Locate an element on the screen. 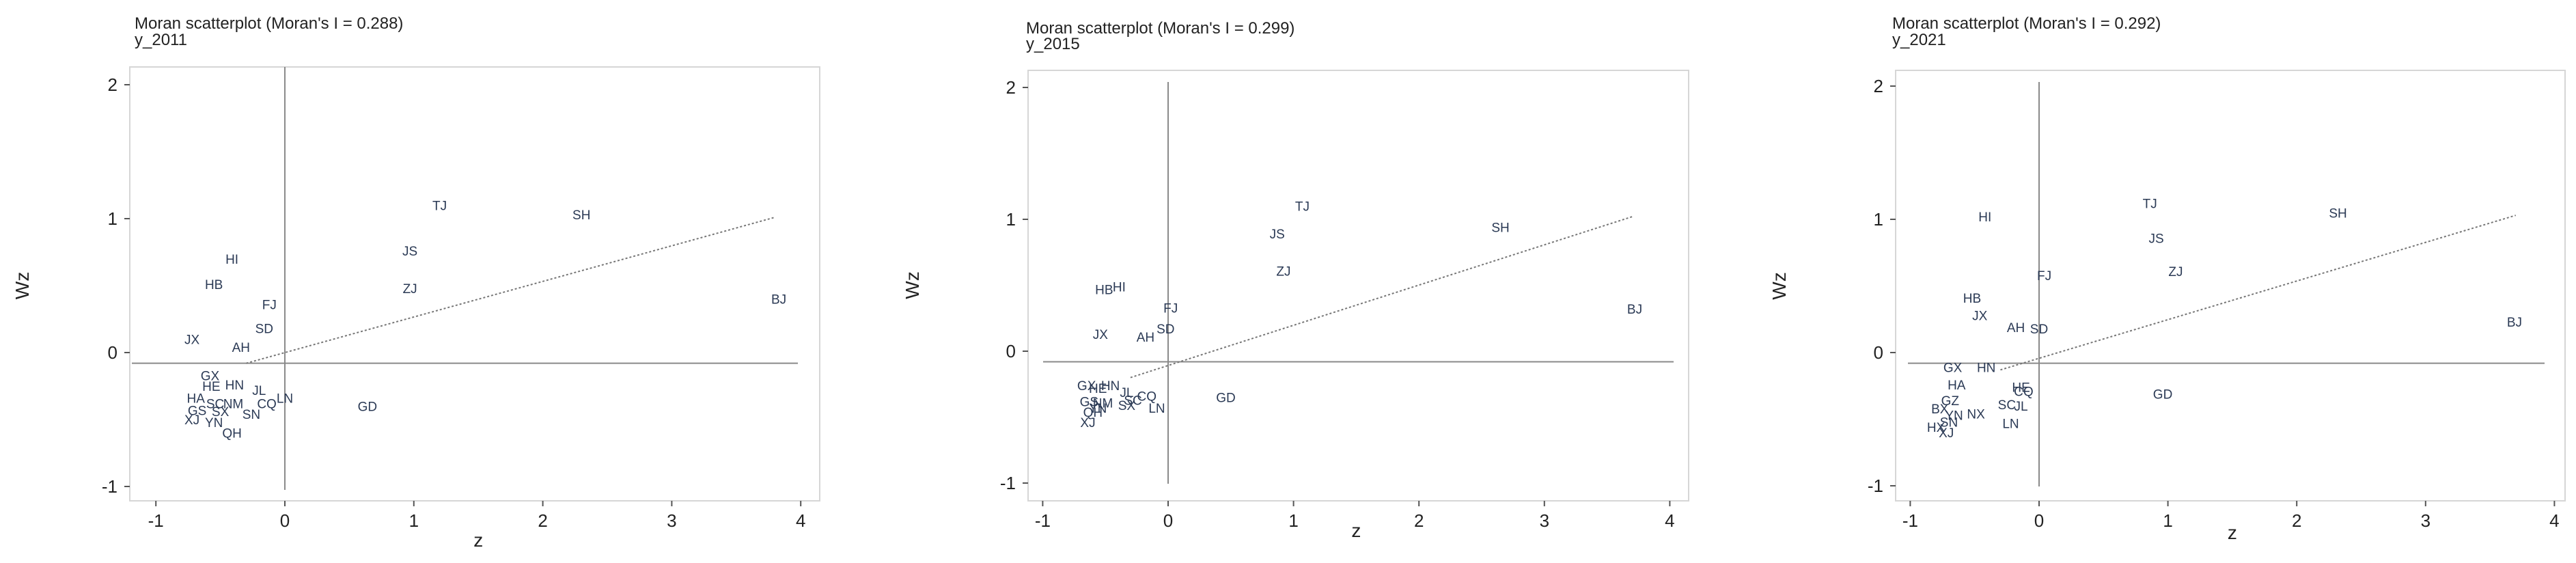 Image resolution: width=2576 pixels, height=563 pixels. chart-subtitle: y_2021 is located at coordinates (1919, 40).